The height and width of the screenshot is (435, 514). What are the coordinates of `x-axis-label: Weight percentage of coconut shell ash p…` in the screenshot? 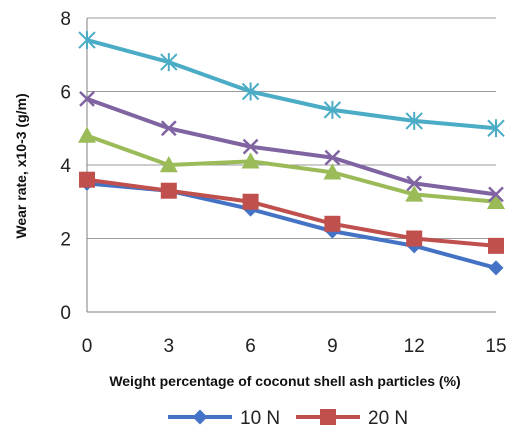 It's located at (284, 381).